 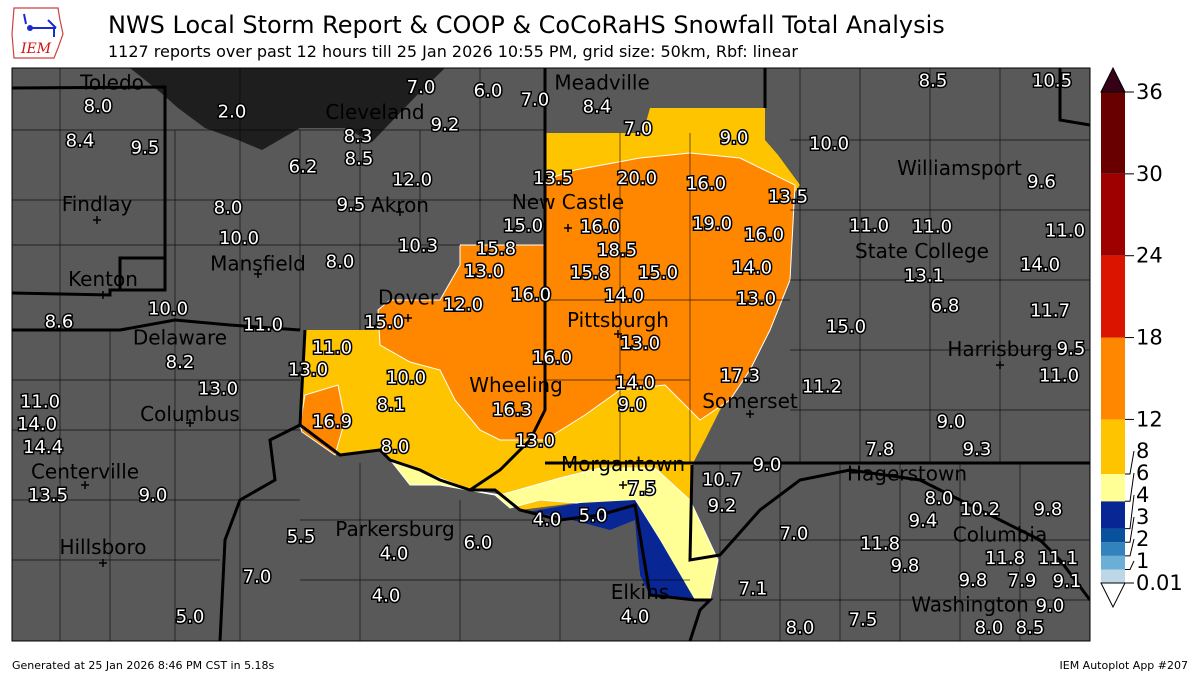 What do you see at coordinates (1113, 595) in the screenshot?
I see `colorbar-under-arrow` at bounding box center [1113, 595].